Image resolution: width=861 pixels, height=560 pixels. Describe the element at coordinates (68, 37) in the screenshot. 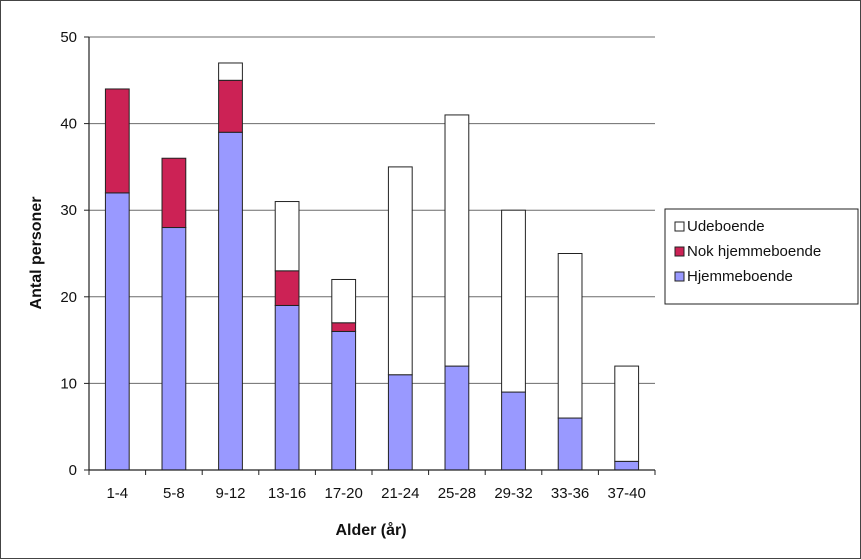

I see `y-tick-label-50: 50` at that location.